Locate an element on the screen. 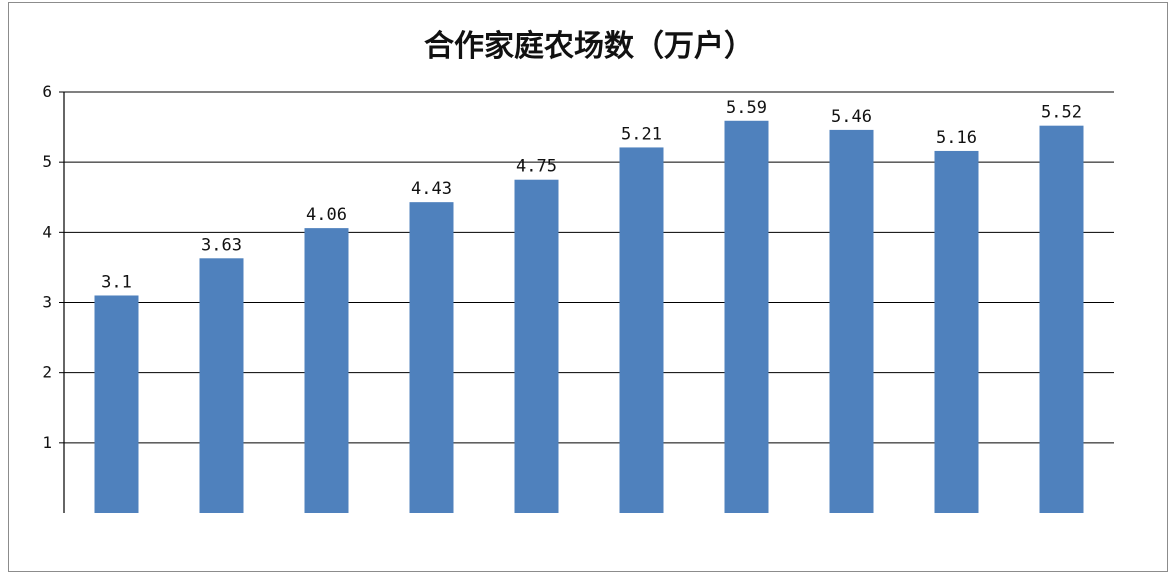 The width and height of the screenshot is (1171, 575). bar-value-label: 5.59 is located at coordinates (746, 108).